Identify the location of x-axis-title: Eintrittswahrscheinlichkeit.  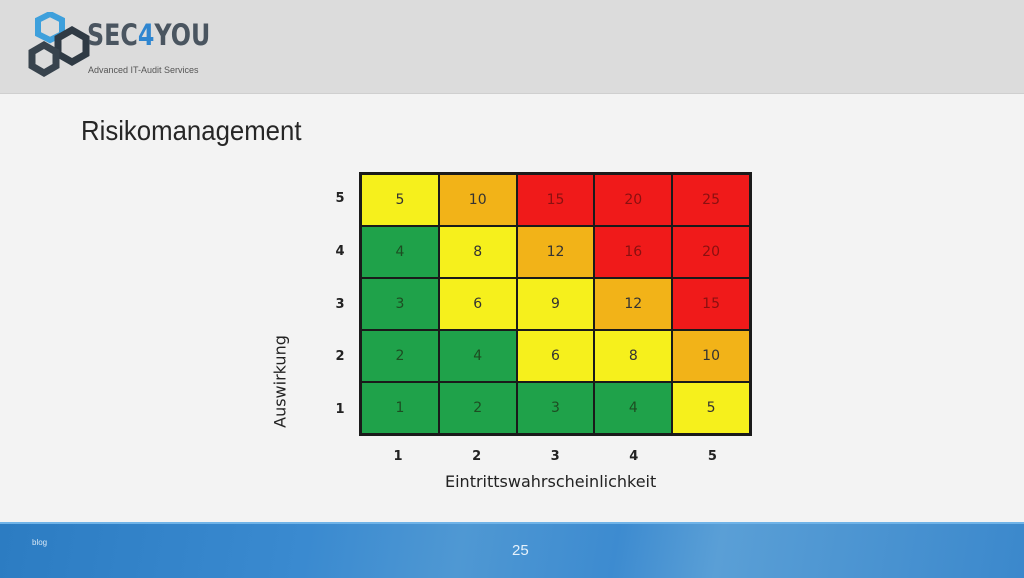
(551, 481).